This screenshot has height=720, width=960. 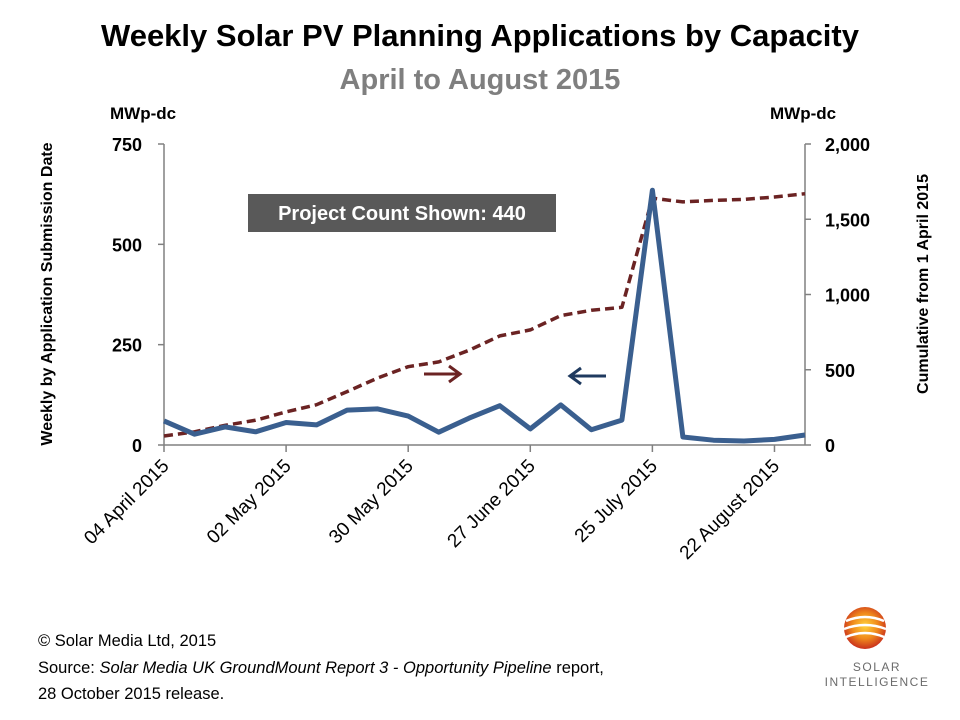 I want to click on right-tick-label: 1,500, so click(x=847, y=220).